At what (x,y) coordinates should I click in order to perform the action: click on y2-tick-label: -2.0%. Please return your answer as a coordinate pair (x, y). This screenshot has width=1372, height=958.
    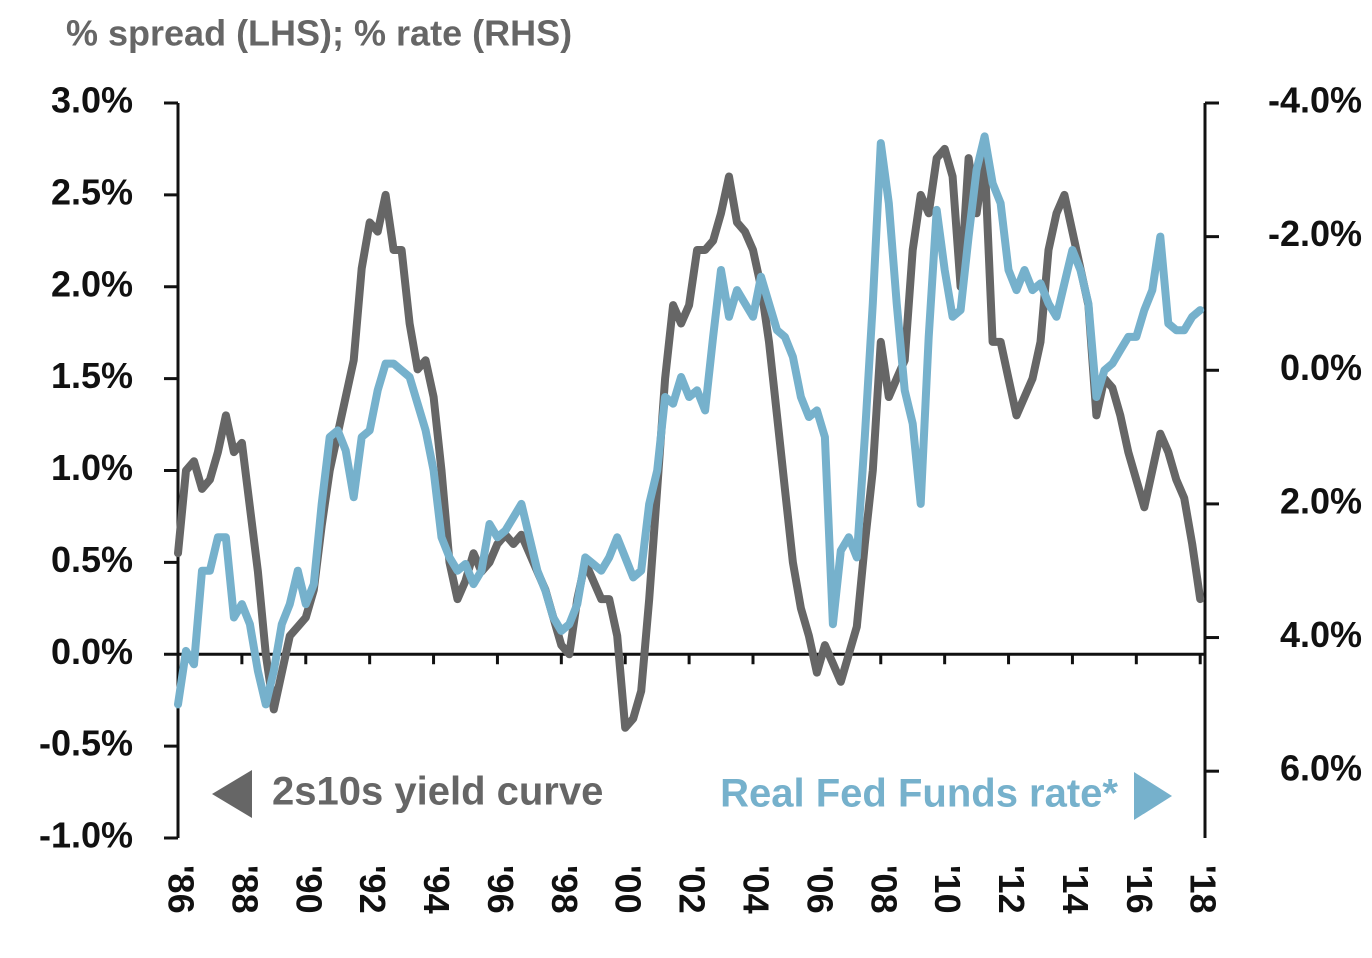
    Looking at the image, I should click on (1315, 233).